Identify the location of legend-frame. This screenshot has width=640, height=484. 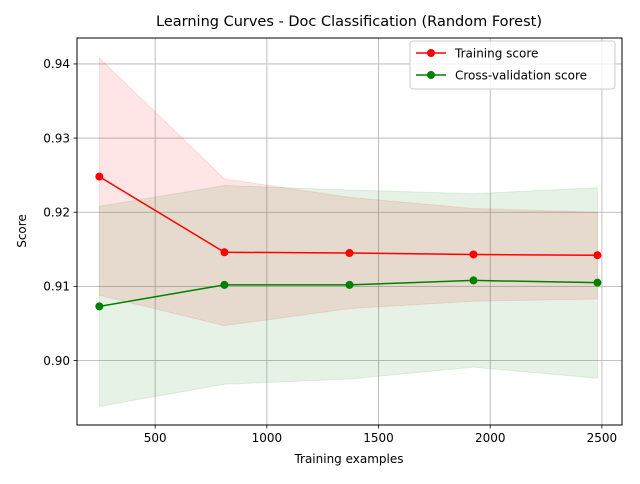
(512, 65).